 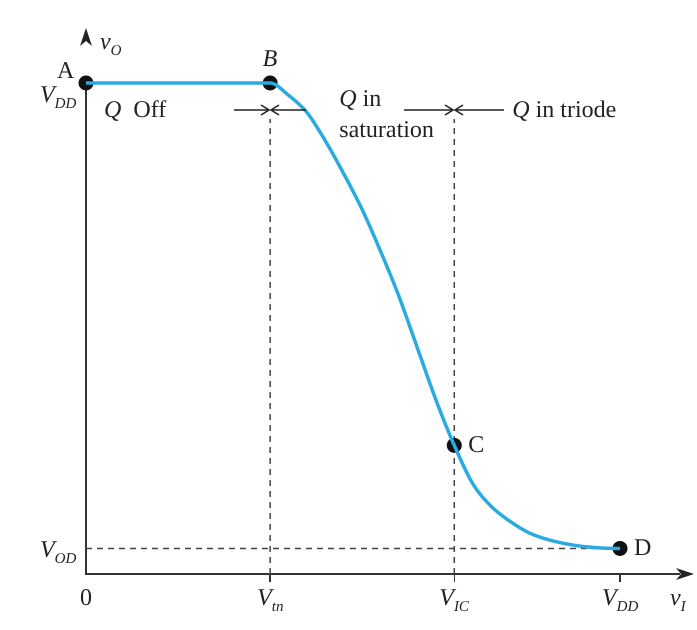 What do you see at coordinates (58, 97) in the screenshot?
I see `annotation: V$_{DD}$` at bounding box center [58, 97].